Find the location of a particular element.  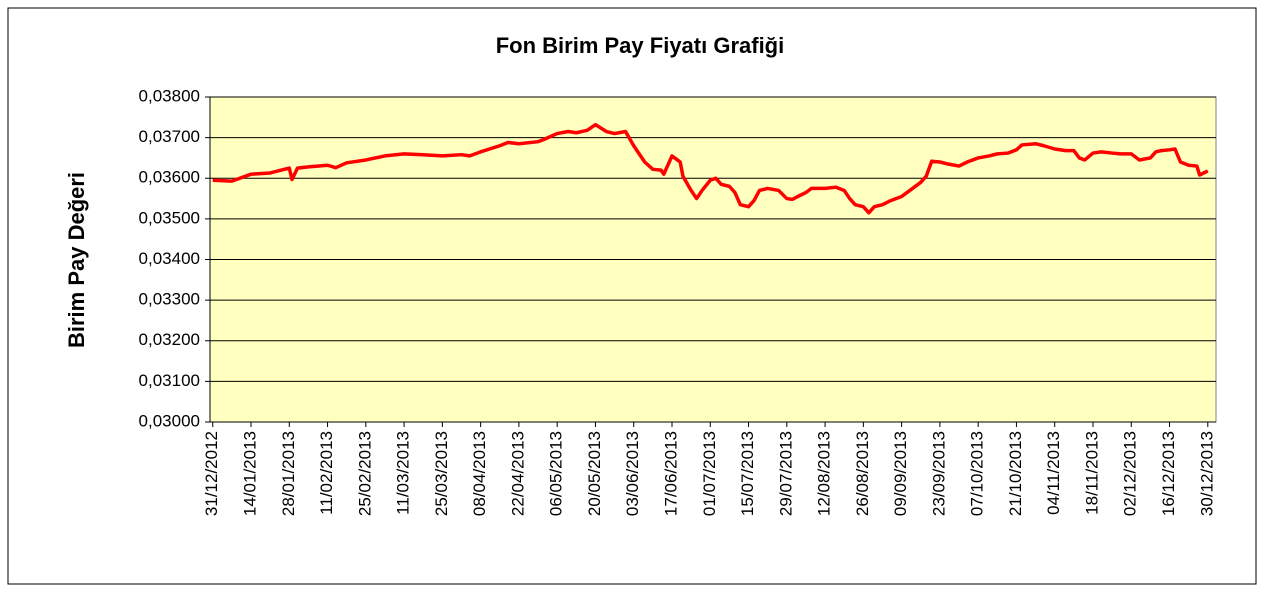

x-tick-label: 26/08/2013 is located at coordinates (862, 473).